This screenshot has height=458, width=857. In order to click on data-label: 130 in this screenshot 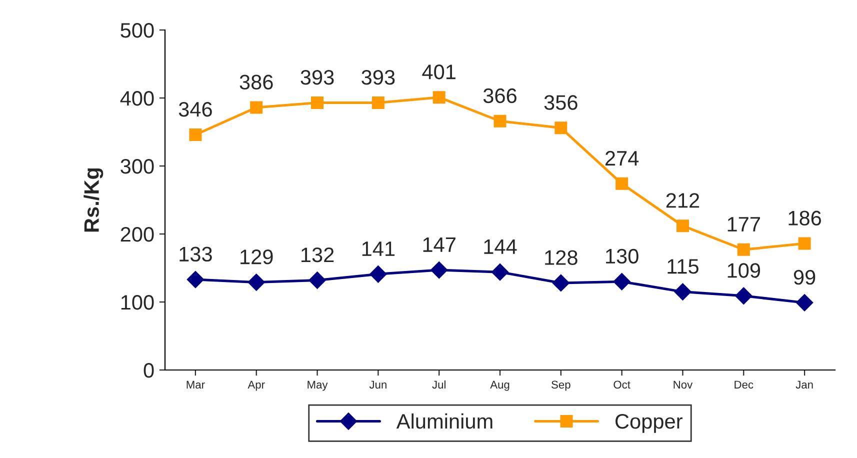, I will do `click(622, 256)`.